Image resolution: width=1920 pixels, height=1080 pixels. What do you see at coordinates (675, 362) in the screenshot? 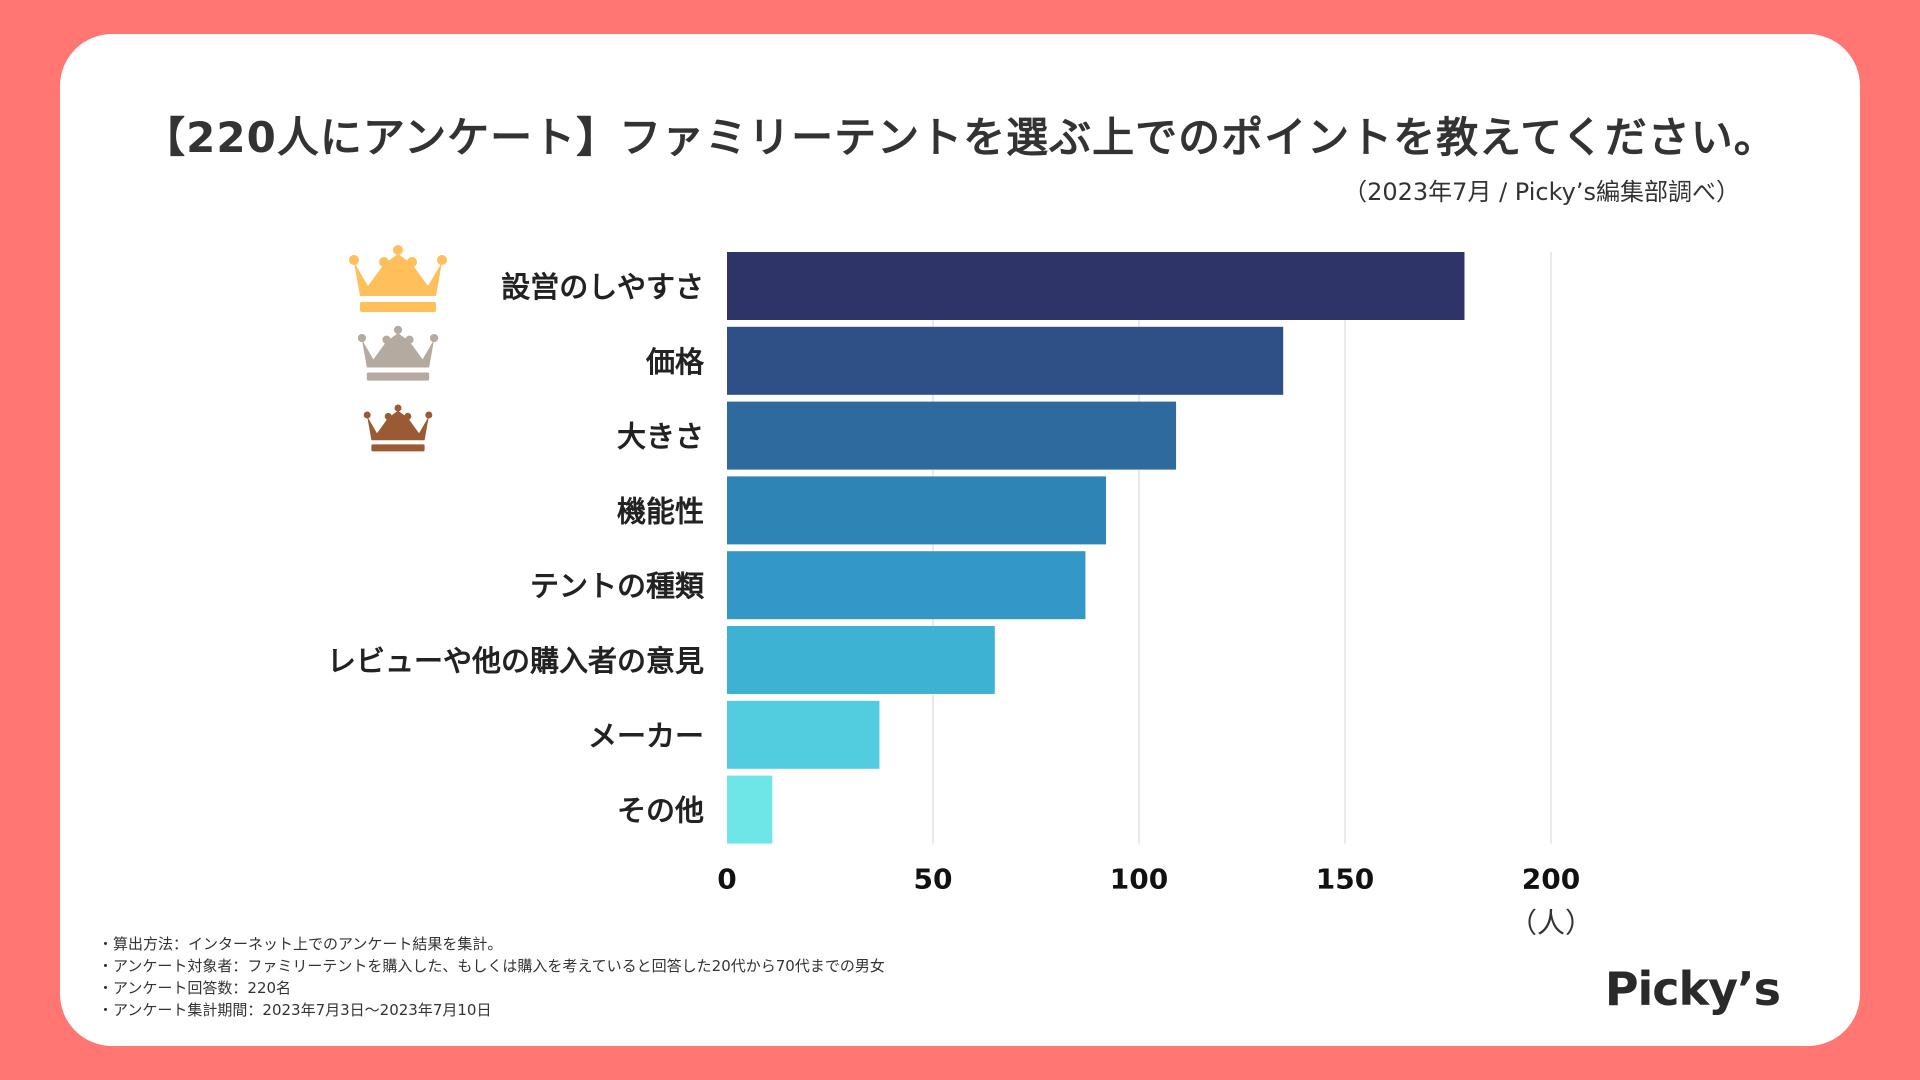
I see `category-label: 価格` at bounding box center [675, 362].